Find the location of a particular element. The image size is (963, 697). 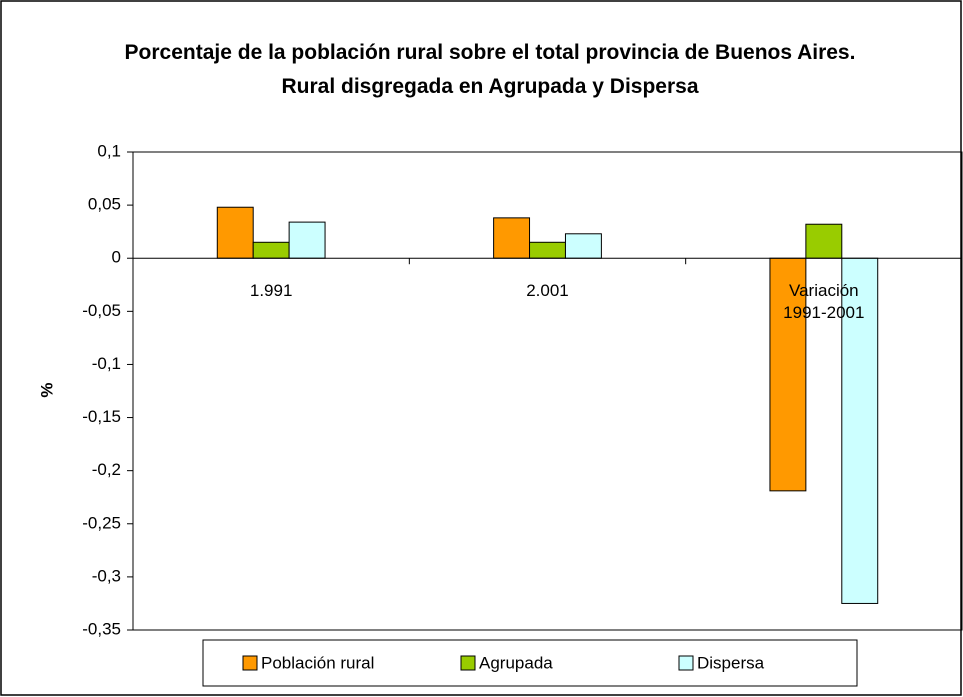

y-tick-label: -0,2 is located at coordinates (106, 469).